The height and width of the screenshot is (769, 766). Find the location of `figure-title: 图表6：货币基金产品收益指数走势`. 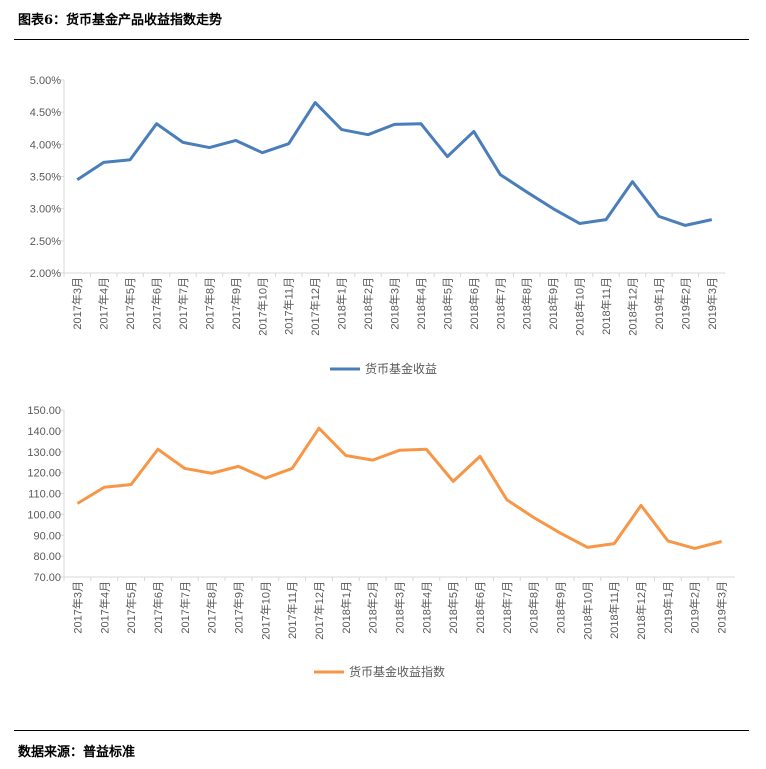

figure-title: 图表6：货币基金产品收益指数走势 is located at coordinates (120, 20).